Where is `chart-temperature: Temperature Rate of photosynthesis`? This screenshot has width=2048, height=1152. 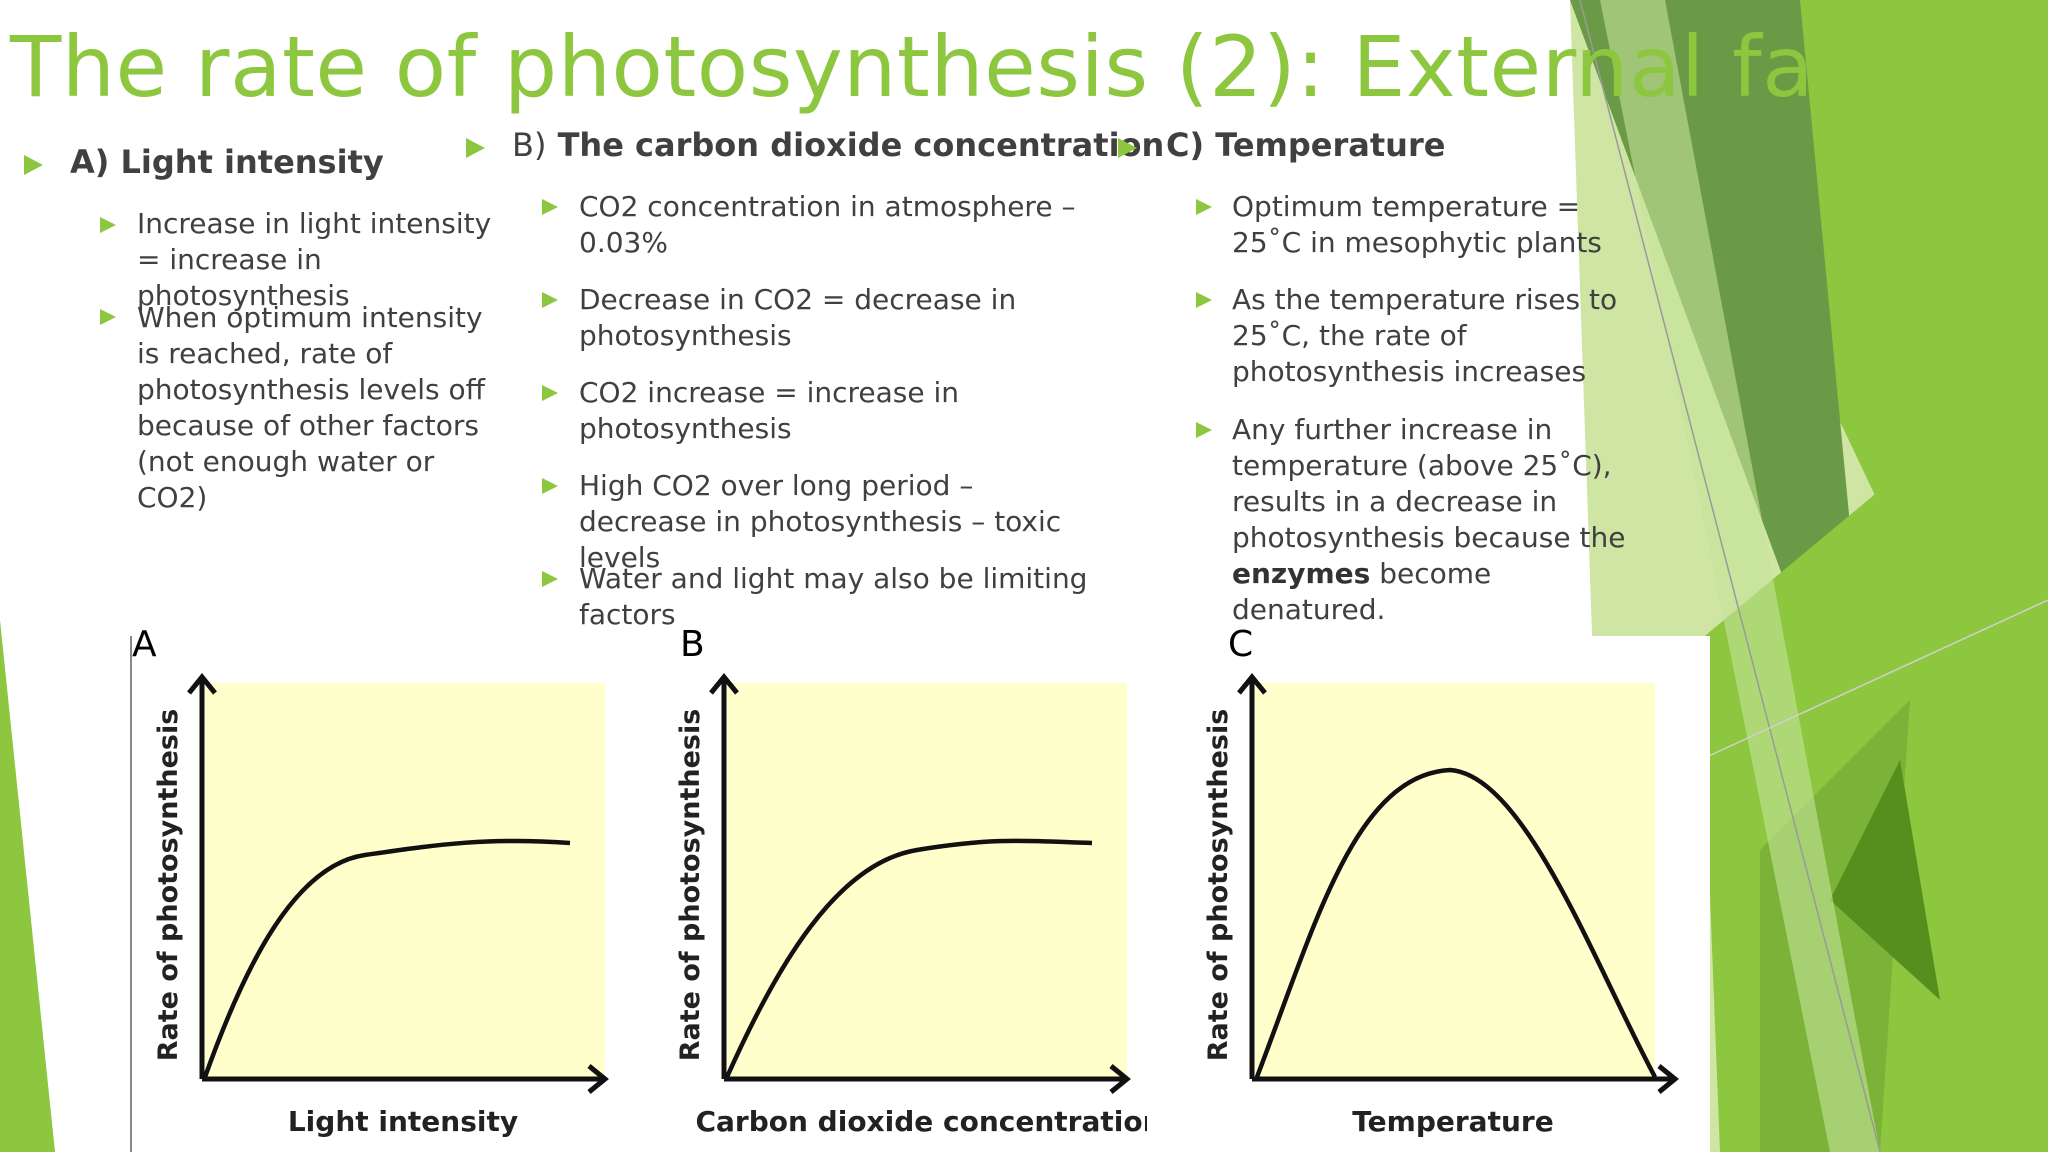 chart-temperature: Temperature Rate of photosynthesis is located at coordinates (1441, 905).